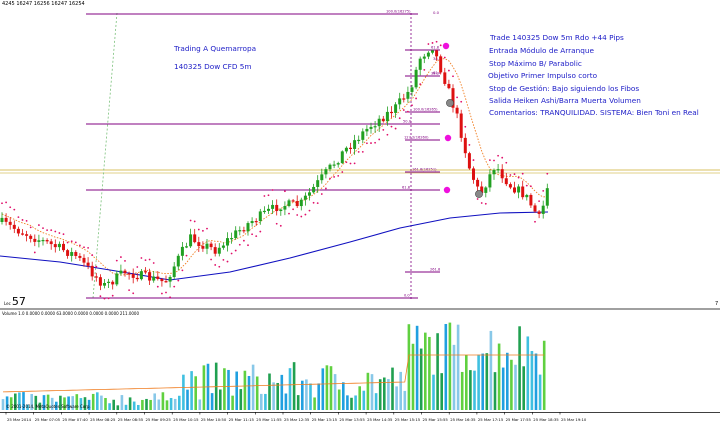  I want to click on time-label: 25 Mar 07:40, so click(75, 419).